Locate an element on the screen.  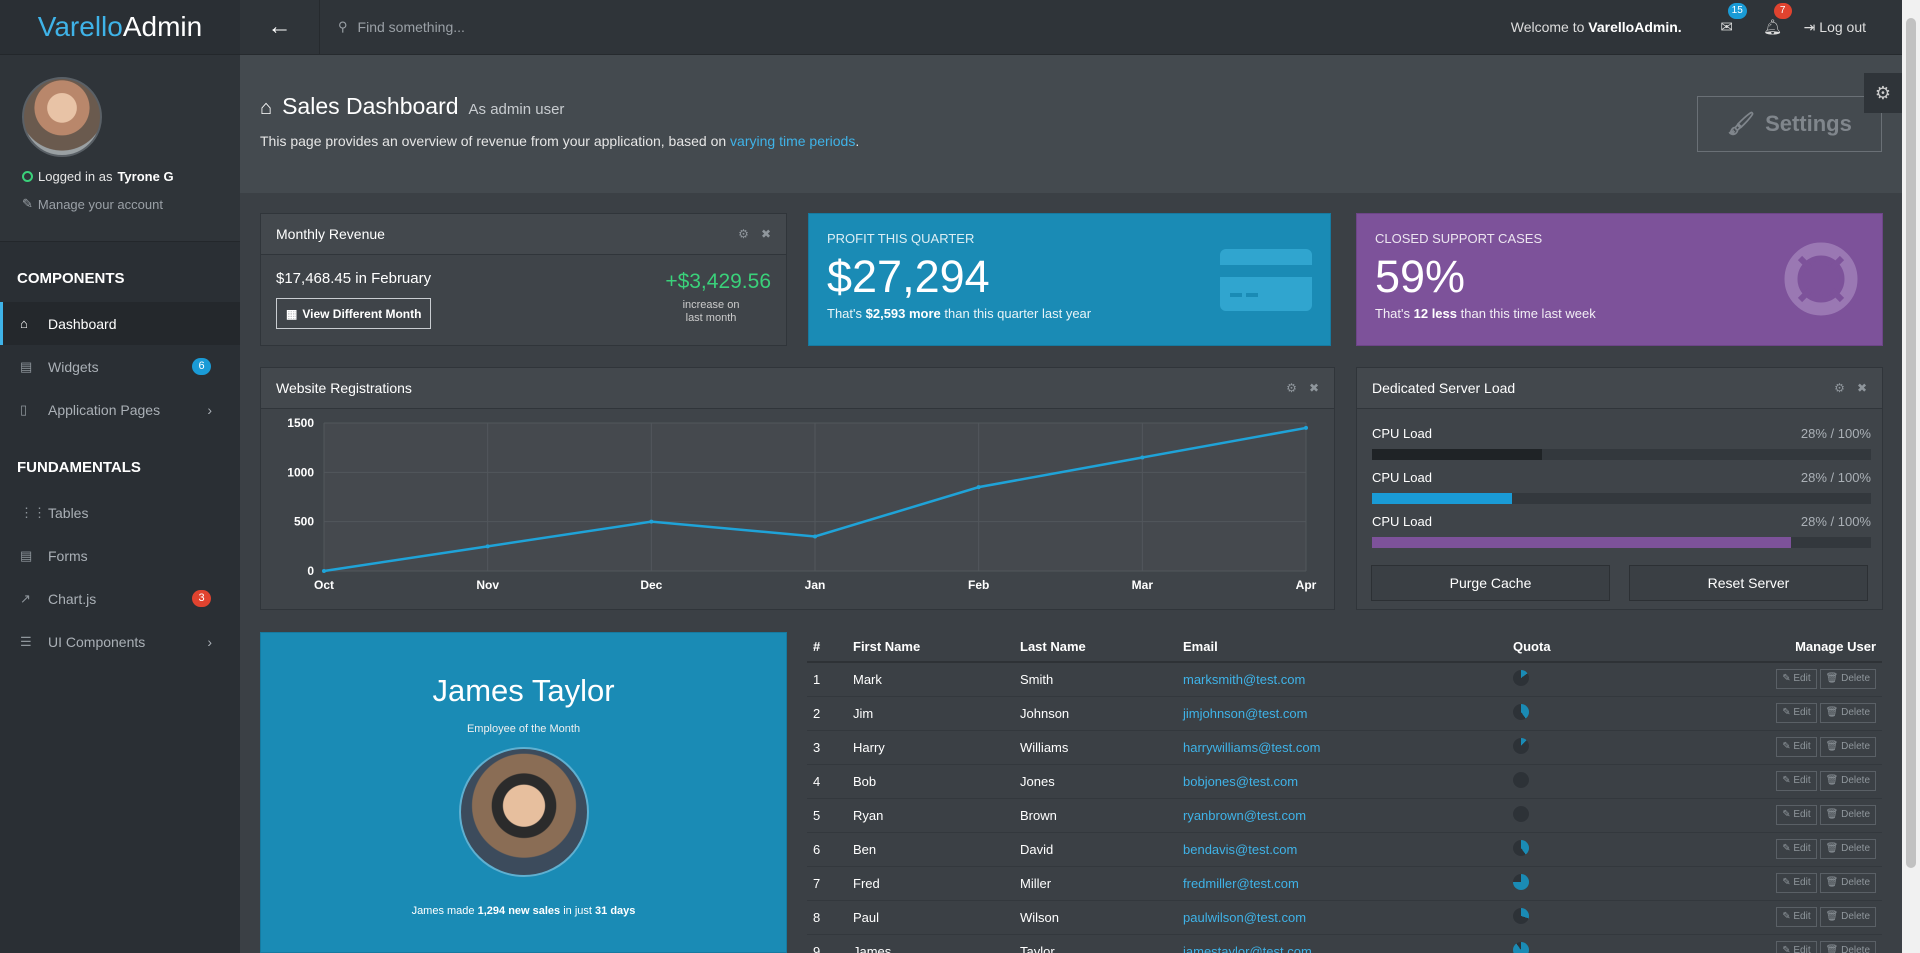
nav-heading-fundamentals: FUNDAMENTALS is located at coordinates (79, 467).